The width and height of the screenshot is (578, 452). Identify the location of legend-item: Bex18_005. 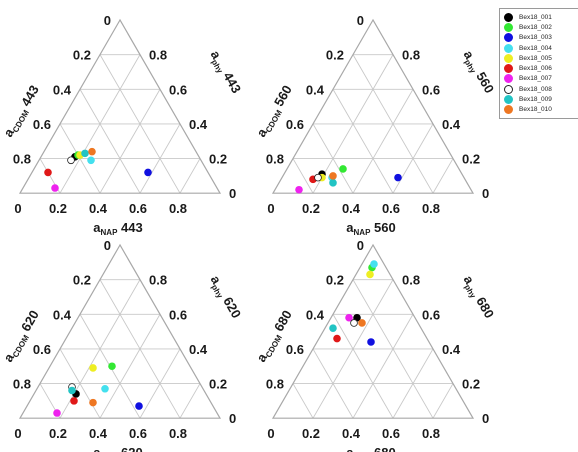
(540, 58).